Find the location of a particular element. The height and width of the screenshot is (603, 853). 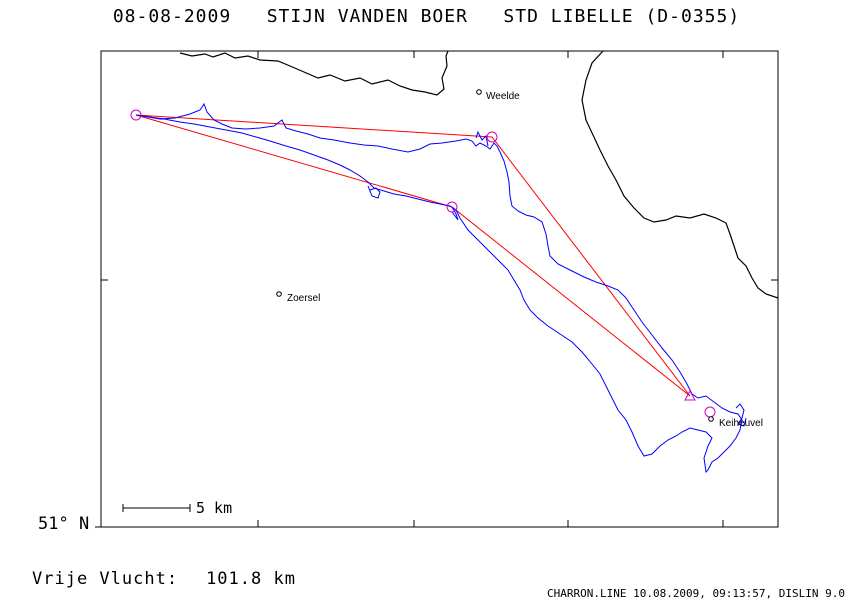

town-label-keiheuvel: Keiheuvel is located at coordinates (741, 423).